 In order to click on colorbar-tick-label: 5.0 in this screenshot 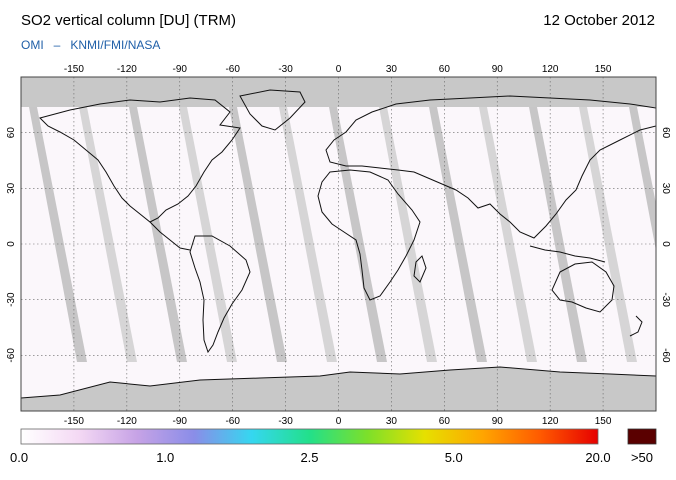, I will do `click(454, 457)`.